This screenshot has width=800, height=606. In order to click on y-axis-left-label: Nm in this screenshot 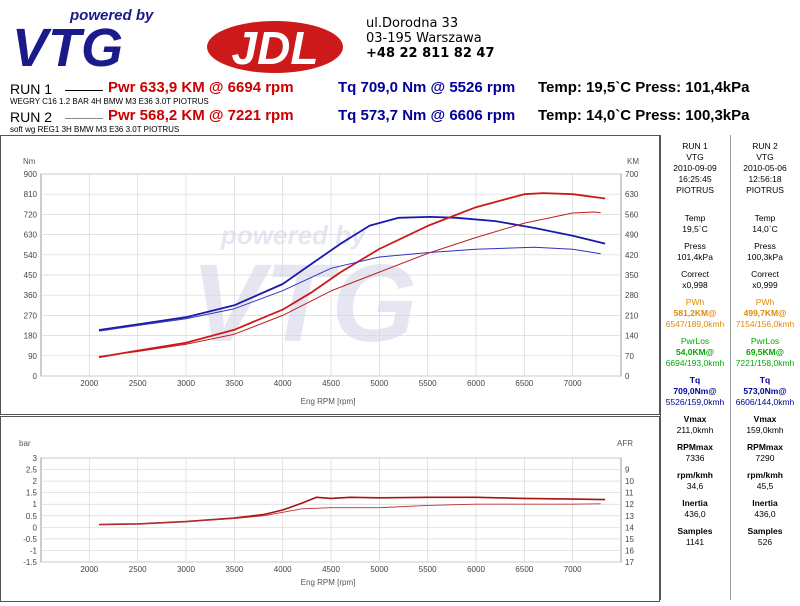, I will do `click(29, 161)`.